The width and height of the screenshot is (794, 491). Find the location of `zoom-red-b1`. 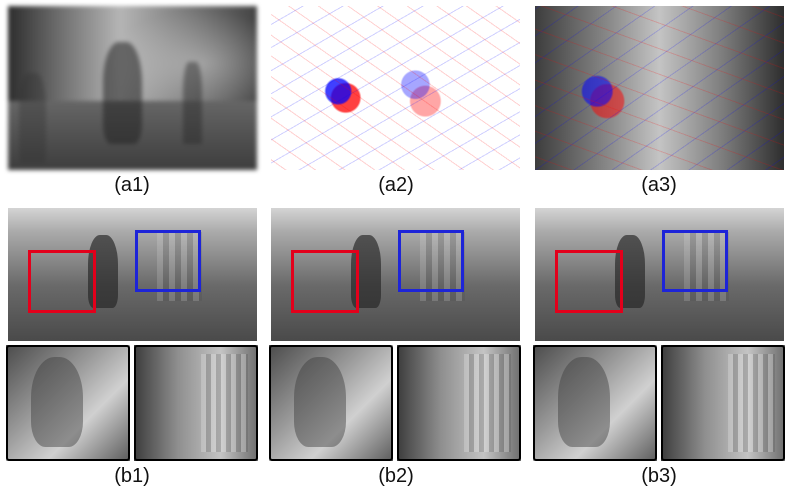

zoom-red-b1 is located at coordinates (68, 403).